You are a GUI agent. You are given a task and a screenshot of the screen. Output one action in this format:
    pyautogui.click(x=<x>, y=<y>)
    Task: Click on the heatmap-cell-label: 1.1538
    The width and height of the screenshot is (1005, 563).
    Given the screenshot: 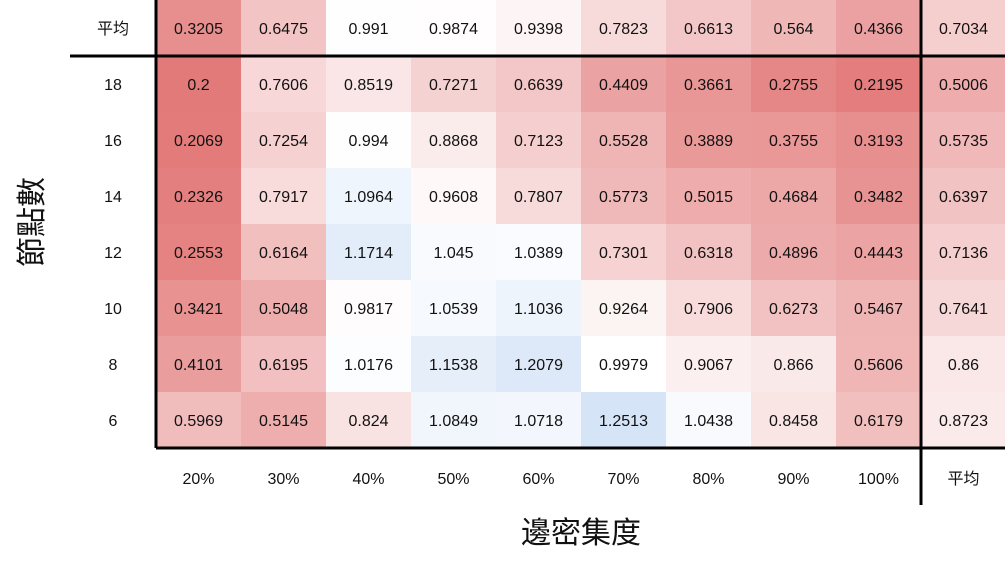 What is the action you would take?
    pyautogui.click(x=453, y=365)
    